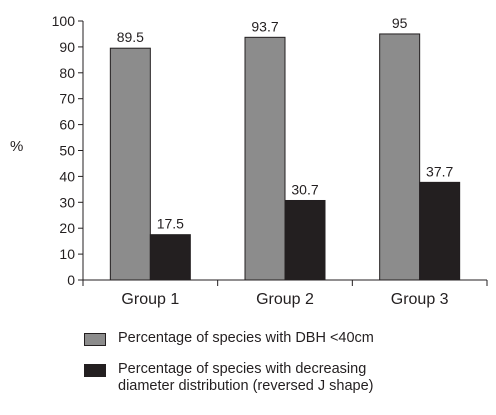  I want to click on y-tick-label: 90, so click(67, 47).